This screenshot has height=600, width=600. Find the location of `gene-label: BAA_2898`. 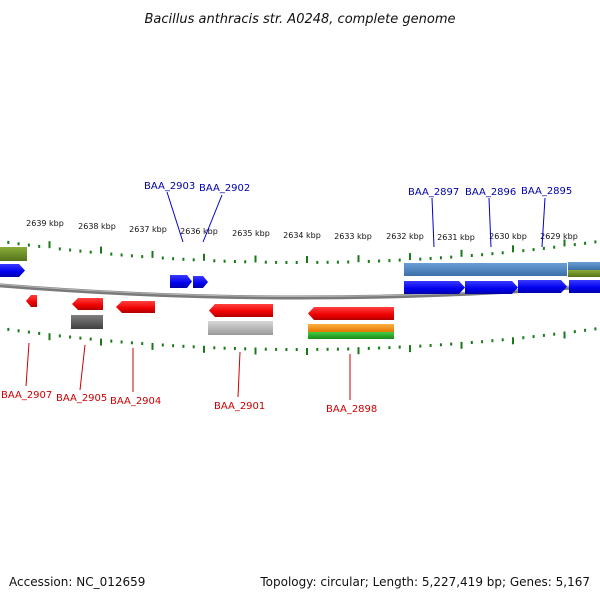

gene-label: BAA_2898 is located at coordinates (351, 409).